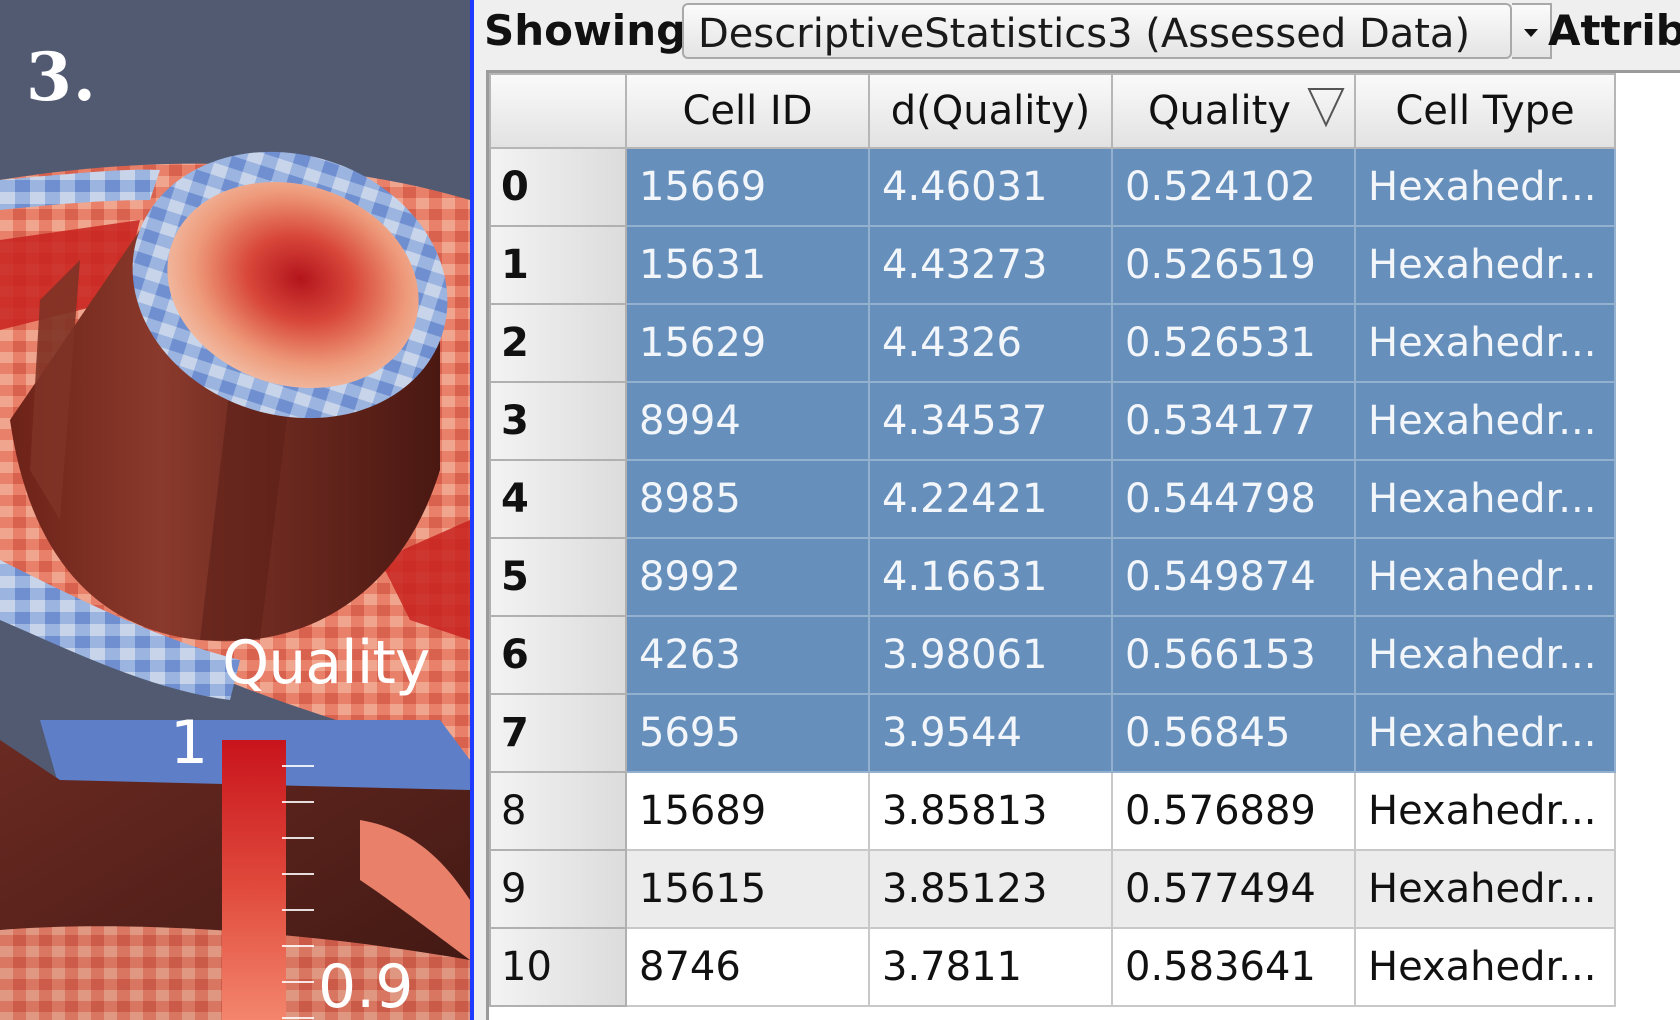 The height and width of the screenshot is (1020, 1680). I want to click on scalar-bar-min-label: 0.9, so click(366, 986).